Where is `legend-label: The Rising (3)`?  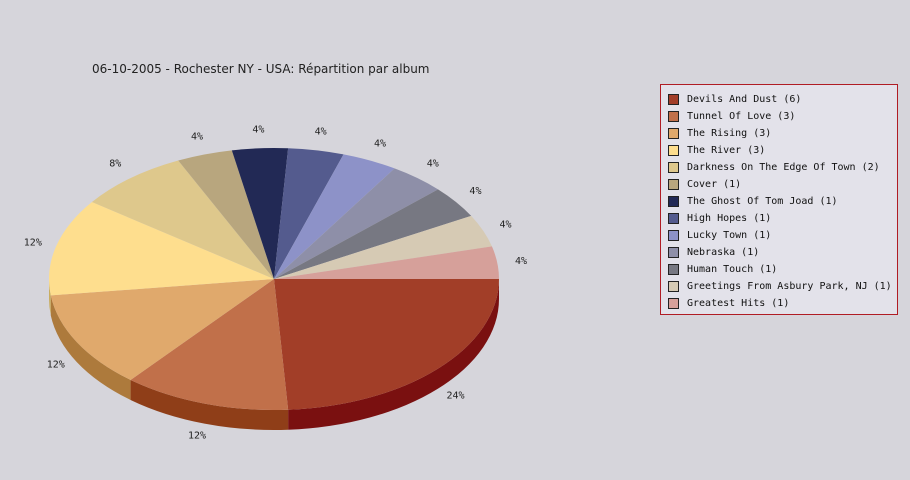
legend-label: The Rising (3) is located at coordinates (729, 133).